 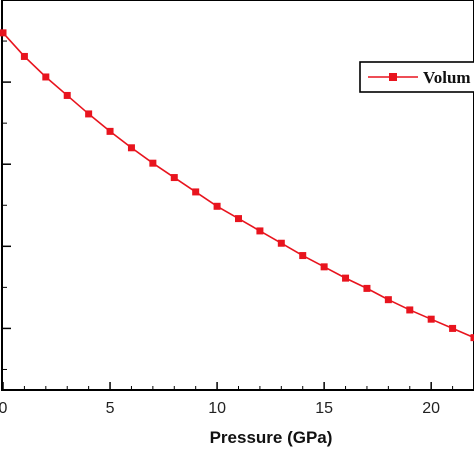 I want to click on x-tick-label: 15, so click(x=324, y=408).